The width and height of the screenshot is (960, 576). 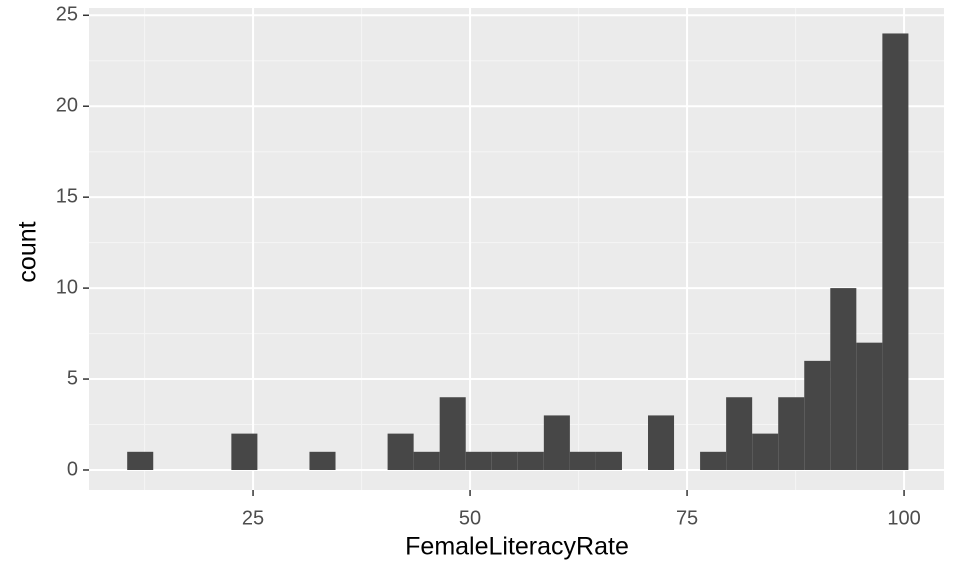 I want to click on x-tick-label: 25, so click(x=253, y=518).